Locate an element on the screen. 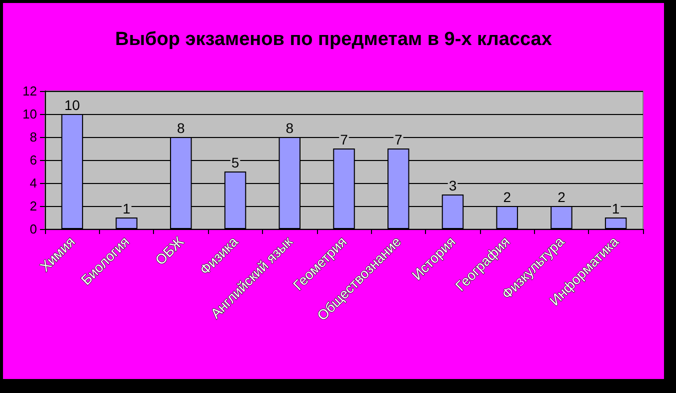 The height and width of the screenshot is (393, 676). data-label: 5 is located at coordinates (235, 162).